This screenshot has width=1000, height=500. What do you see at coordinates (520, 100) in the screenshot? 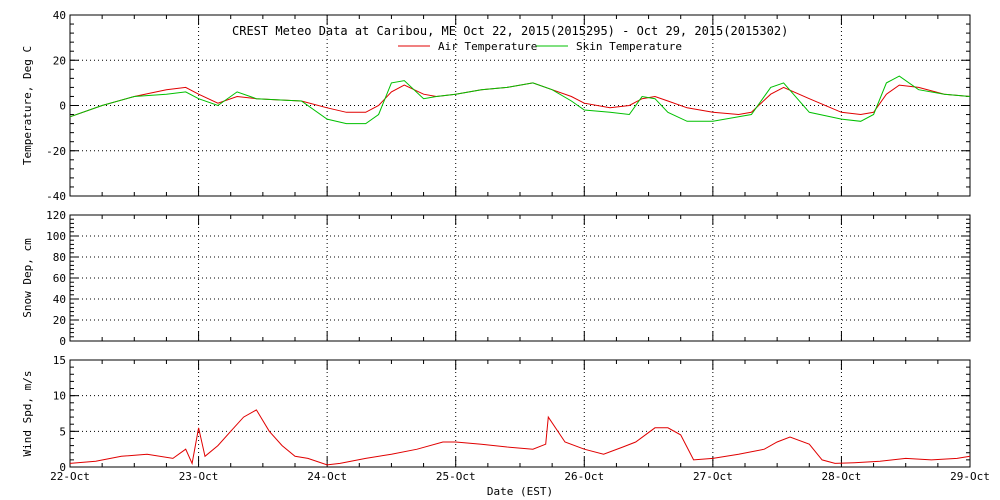
I see `series-line-skin-temperature` at bounding box center [520, 100].